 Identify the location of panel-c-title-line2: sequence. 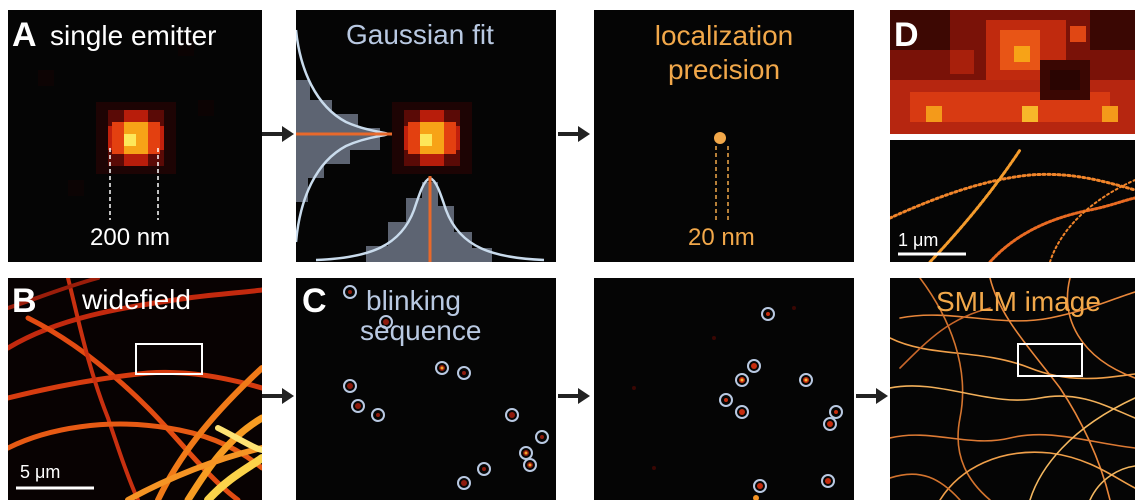
(421, 330).